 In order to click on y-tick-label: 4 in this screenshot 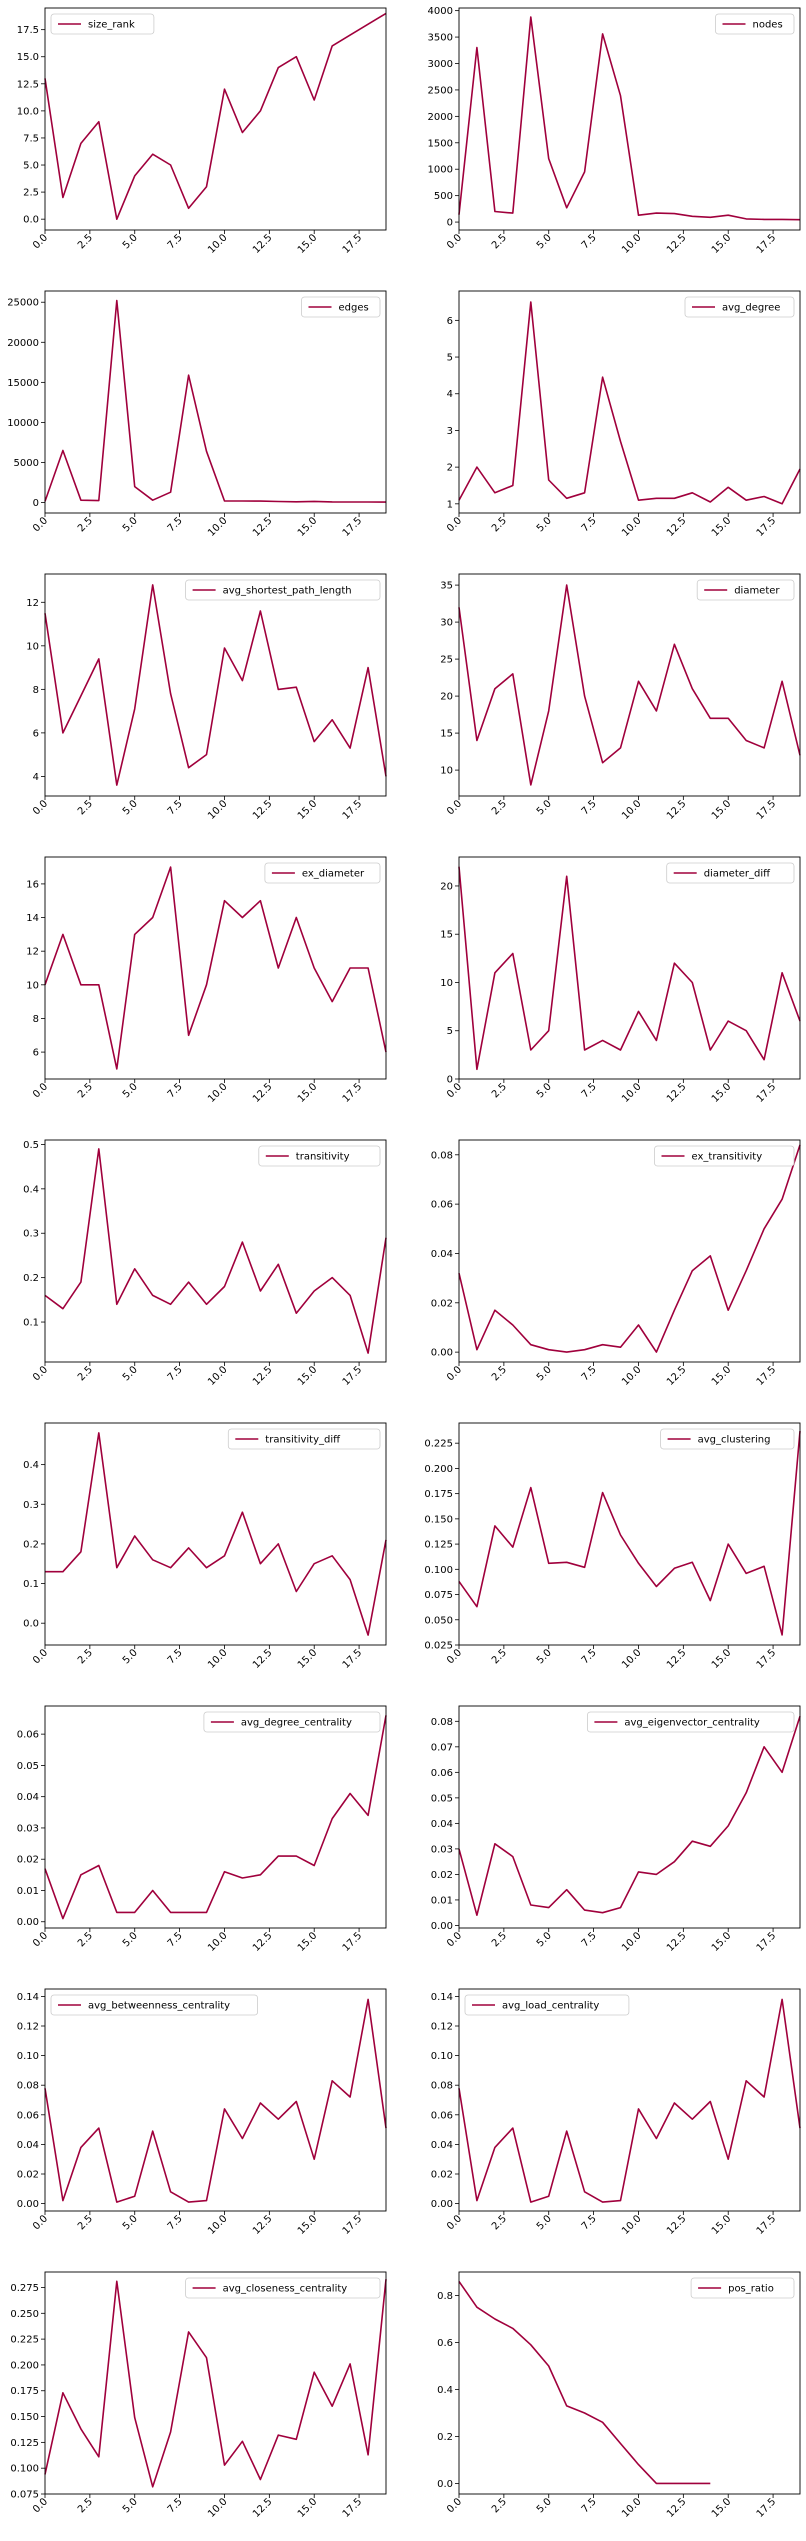, I will do `click(36, 777)`.